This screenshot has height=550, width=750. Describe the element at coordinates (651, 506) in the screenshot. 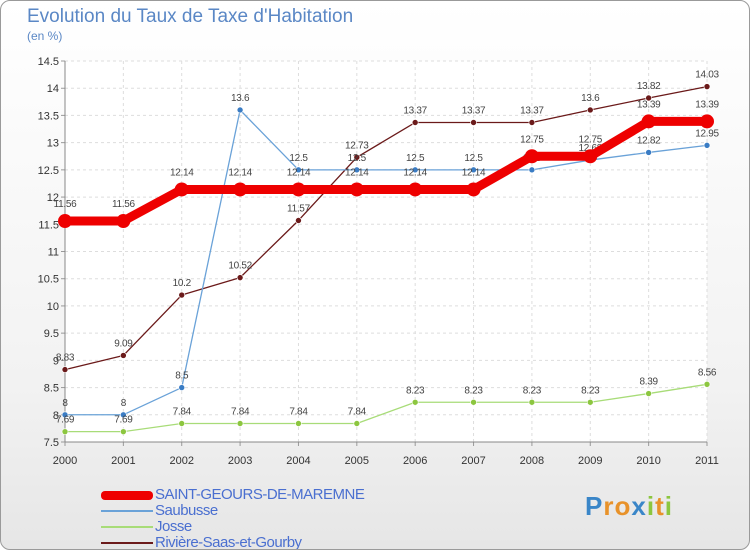

I see `logo-letter: i` at that location.